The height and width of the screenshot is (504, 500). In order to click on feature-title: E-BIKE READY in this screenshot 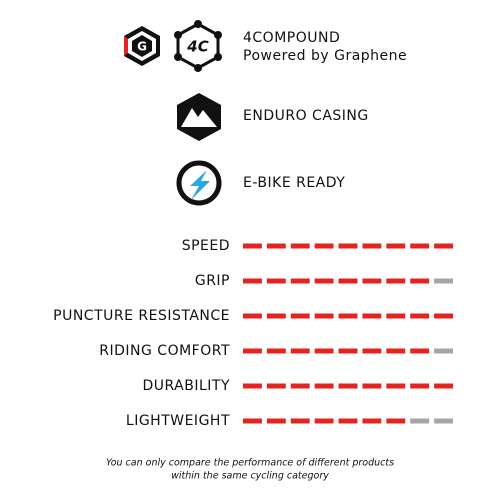, I will do `click(294, 183)`.